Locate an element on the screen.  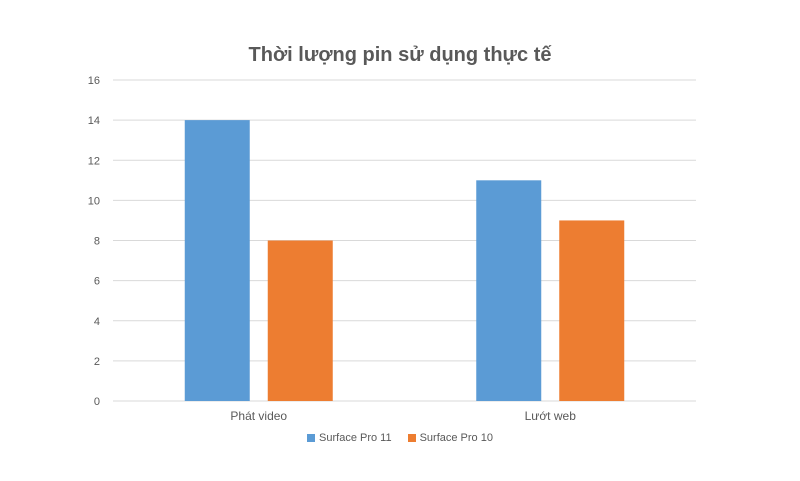
chart-title: Thời lượng pin sử dụng thực tế is located at coordinates (400, 55).